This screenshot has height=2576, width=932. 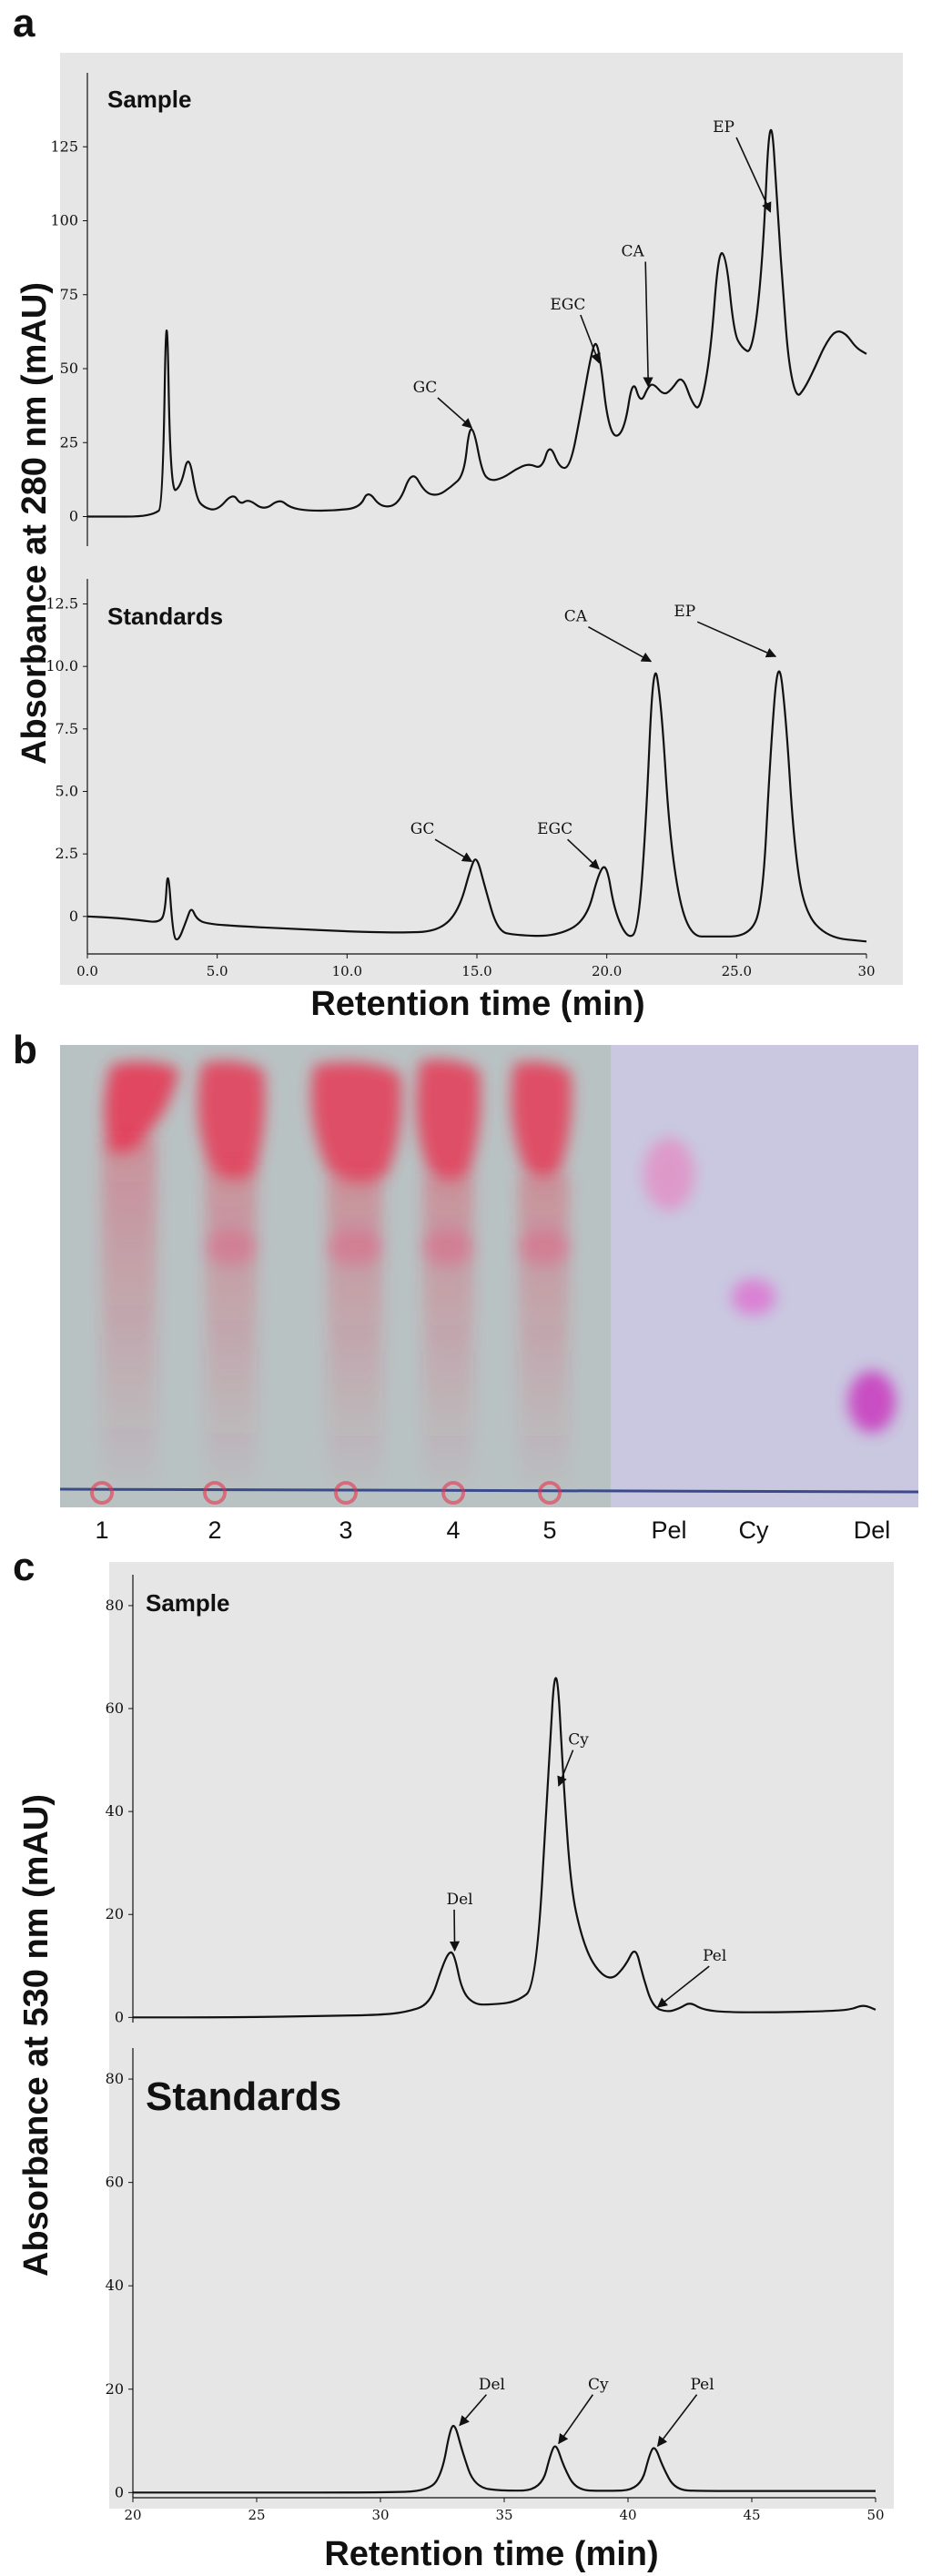 I want to click on x-tick-label: 45, so click(x=751, y=2515).